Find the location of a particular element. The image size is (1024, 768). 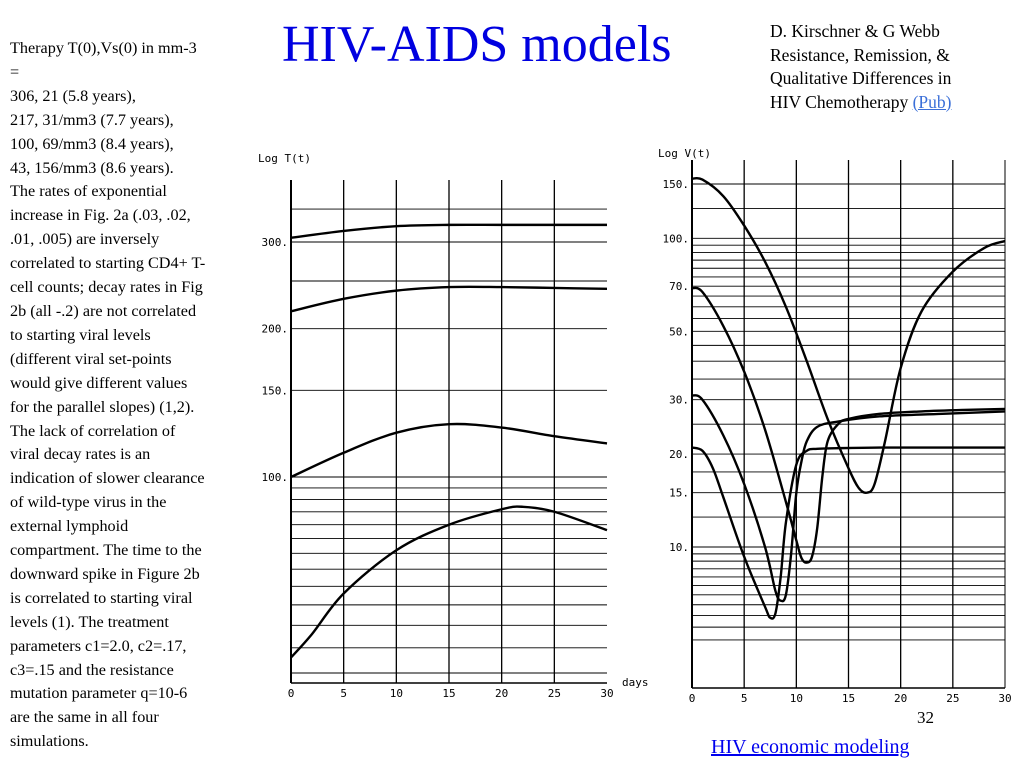

description-line: is correlated to starting viral is located at coordinates (101, 597).